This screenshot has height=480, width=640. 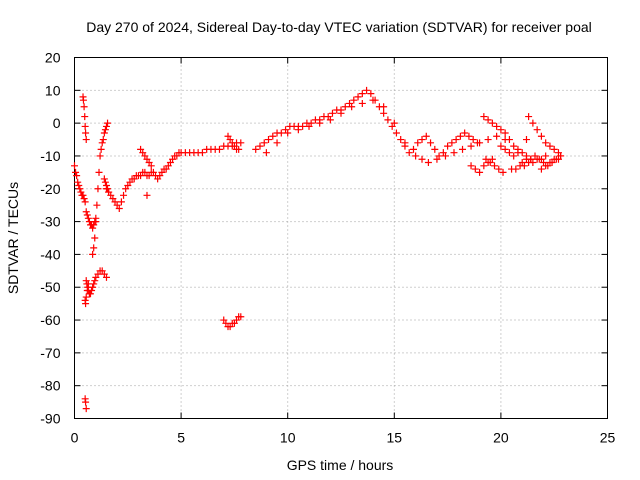 I want to click on y-tick-label: 10, so click(x=53, y=90).